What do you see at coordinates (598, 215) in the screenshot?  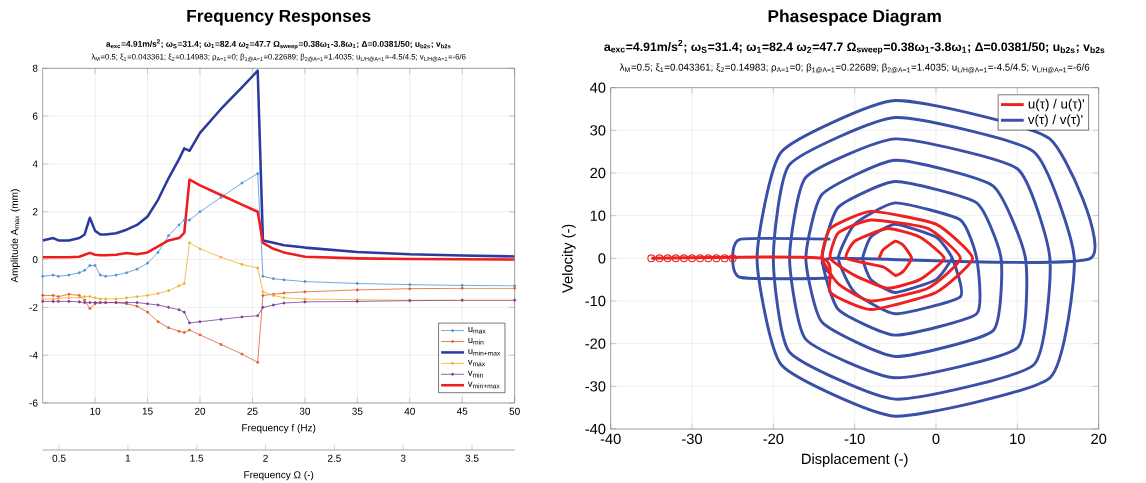 I see `y-tick-label: 10` at bounding box center [598, 215].